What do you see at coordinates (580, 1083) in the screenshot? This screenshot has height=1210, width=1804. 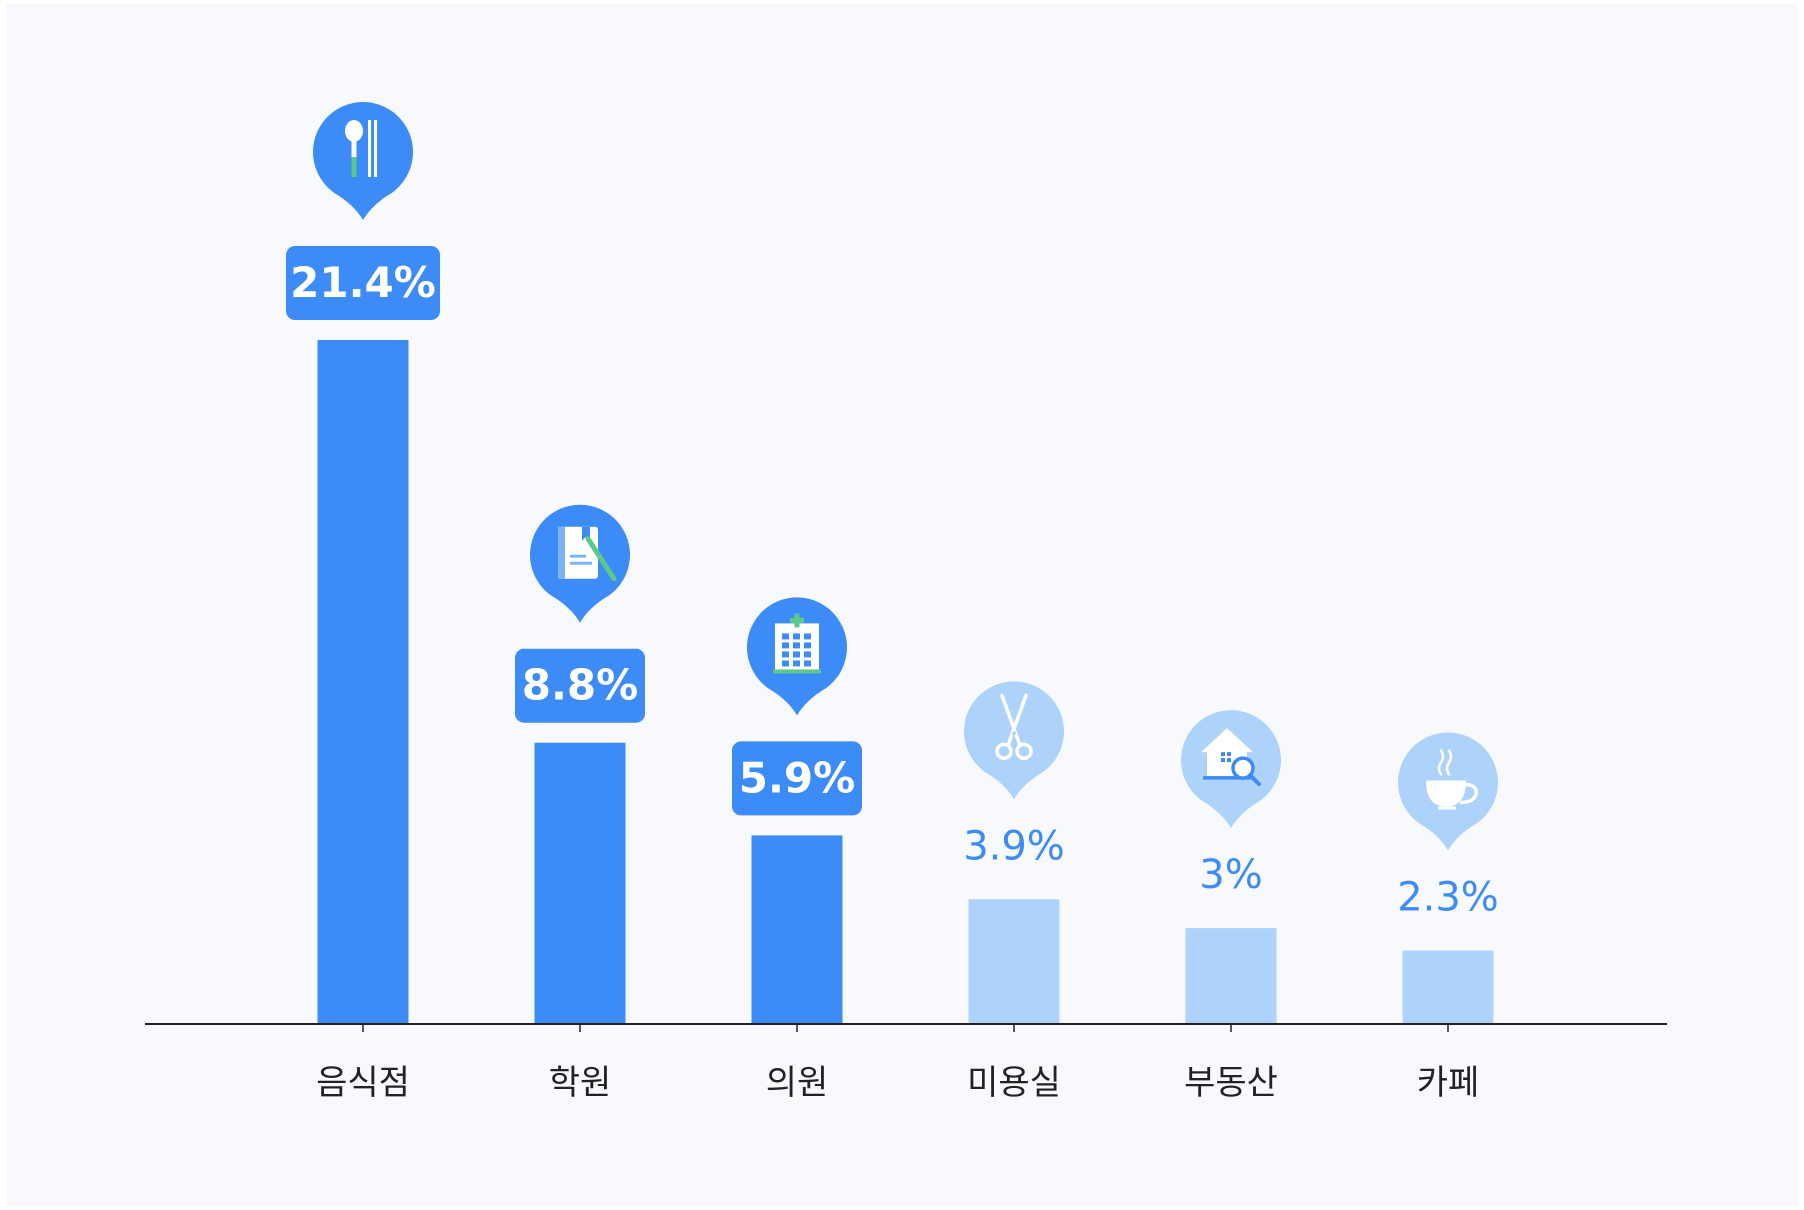 I see `category-label-1: 학원` at bounding box center [580, 1083].